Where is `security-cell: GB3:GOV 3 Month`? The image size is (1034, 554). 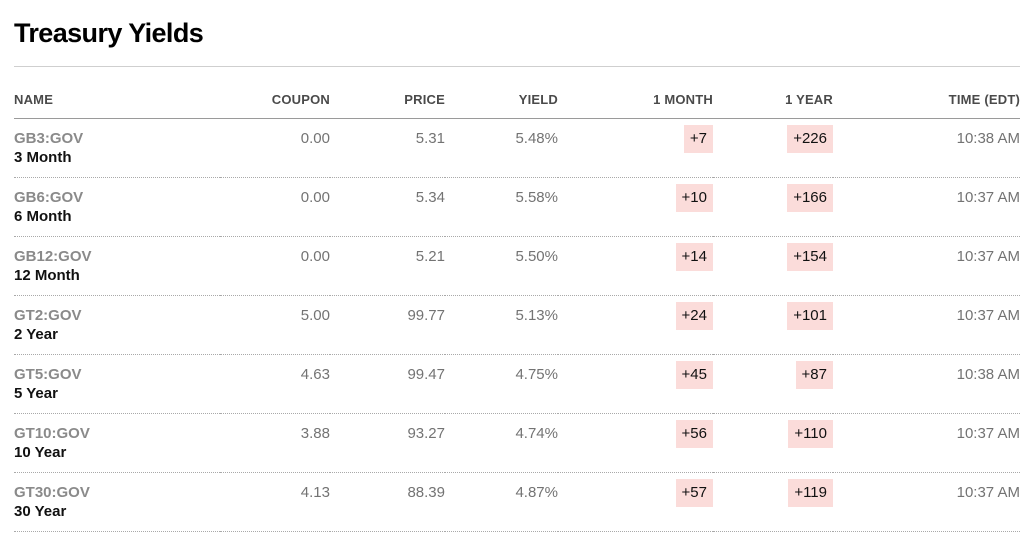 security-cell: GB3:GOV 3 Month is located at coordinates (117, 148).